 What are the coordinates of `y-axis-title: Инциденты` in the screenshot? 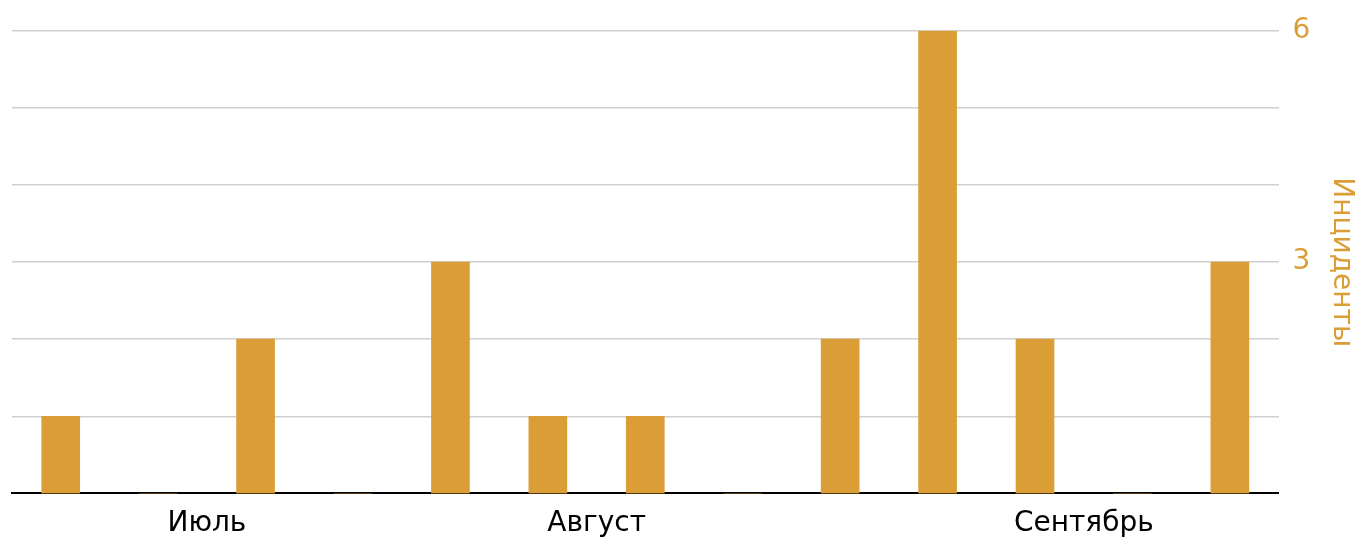 It's located at (1343, 262).